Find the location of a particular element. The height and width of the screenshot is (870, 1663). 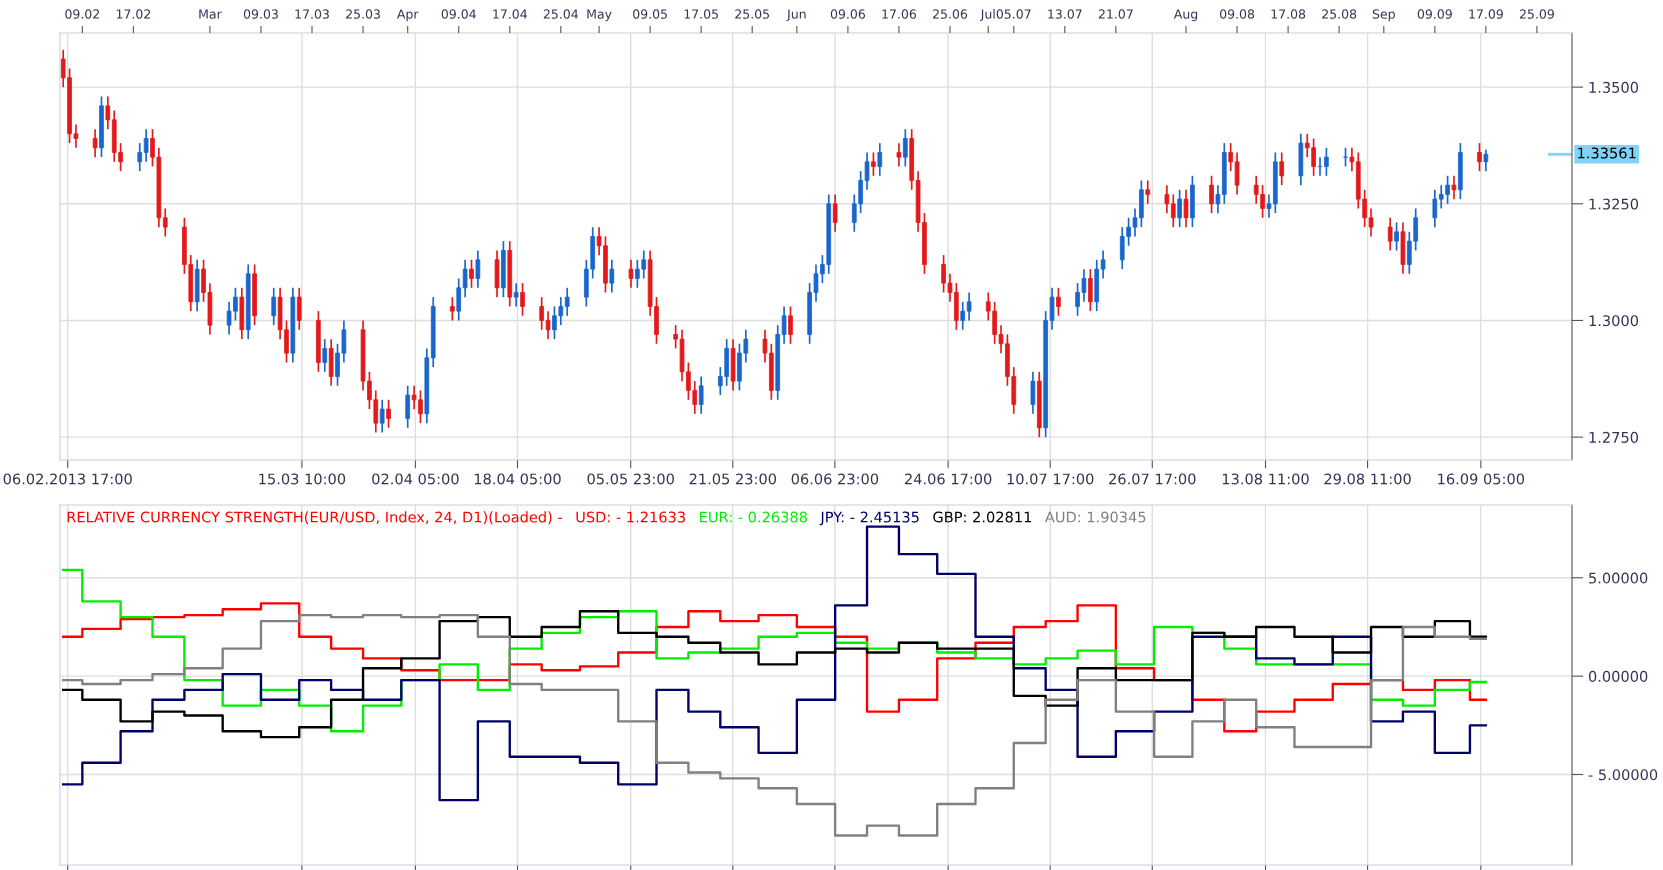

y-tick-label: - 5.00000 is located at coordinates (1623, 775).